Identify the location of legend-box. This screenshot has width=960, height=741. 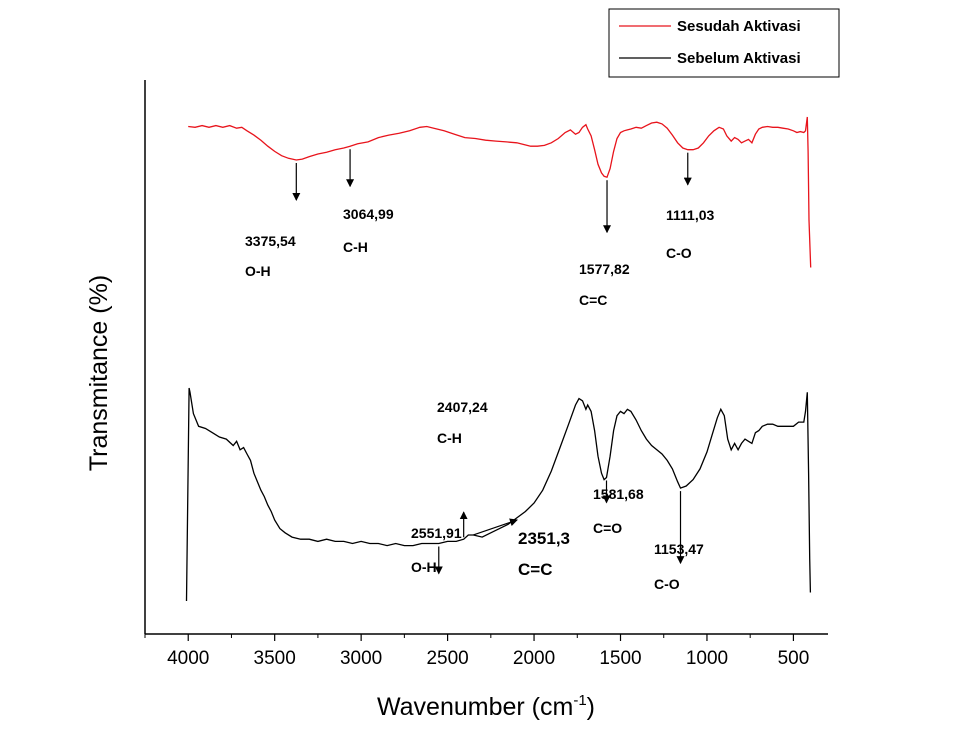
(724, 43).